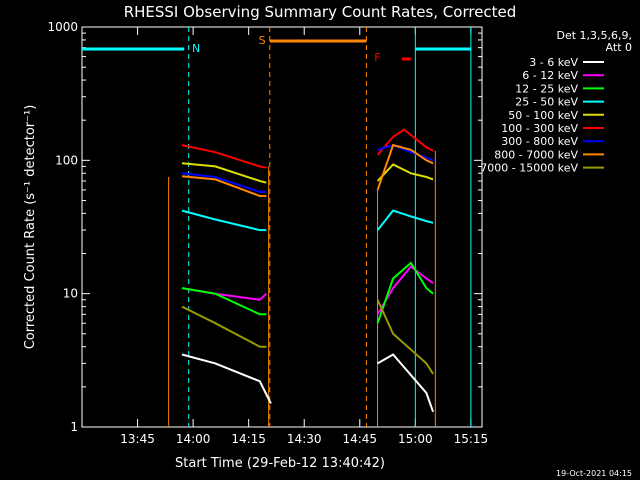  What do you see at coordinates (539, 141) in the screenshot?
I see `legend-label: 300 - 800 keV` at bounding box center [539, 141].